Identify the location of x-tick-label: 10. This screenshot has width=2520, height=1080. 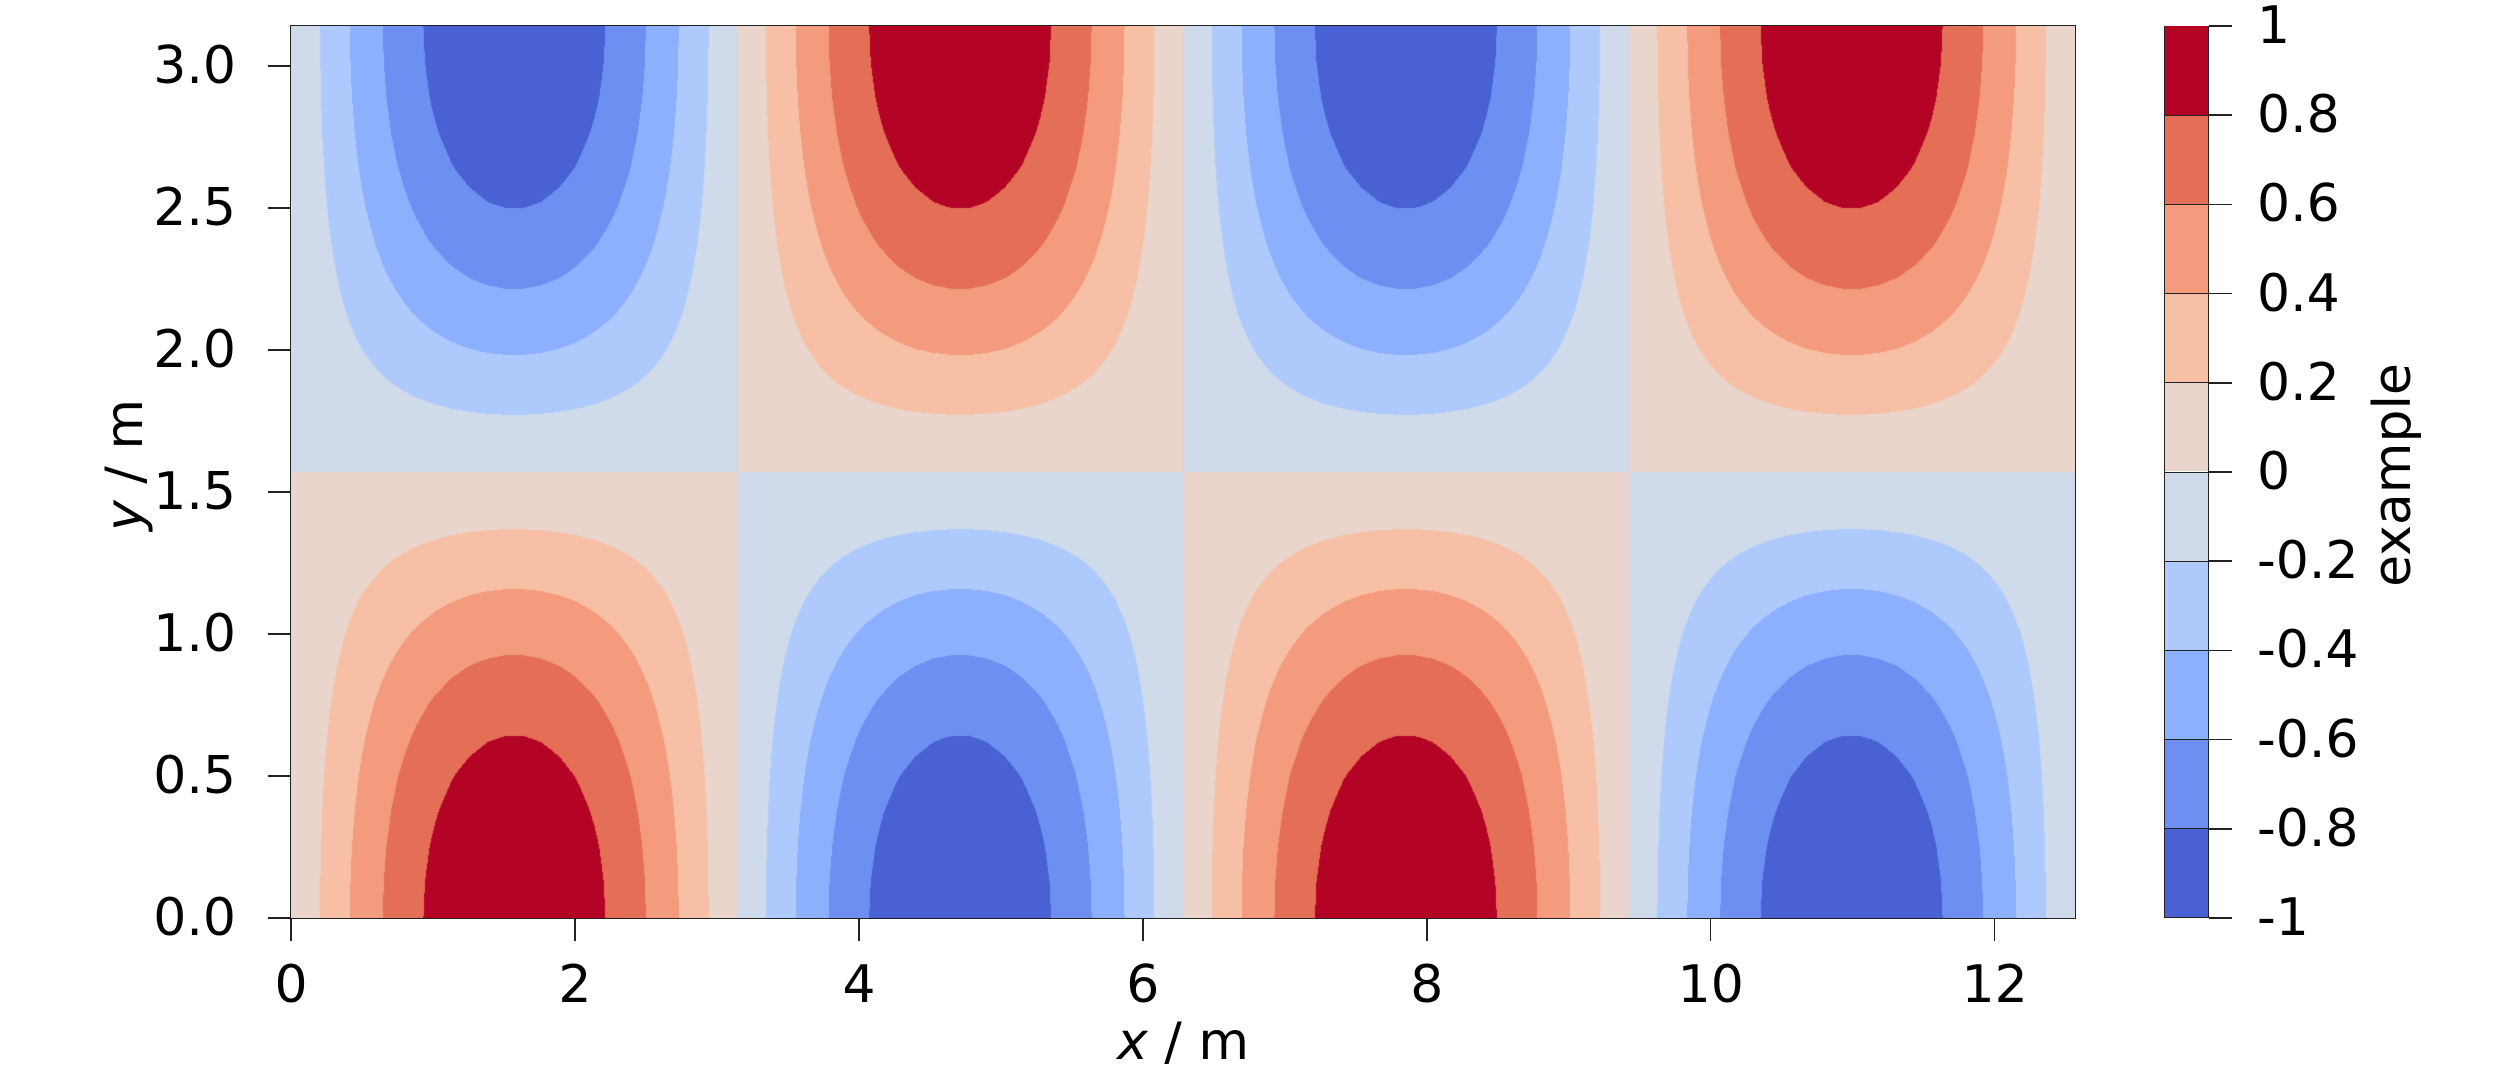
(1710, 985).